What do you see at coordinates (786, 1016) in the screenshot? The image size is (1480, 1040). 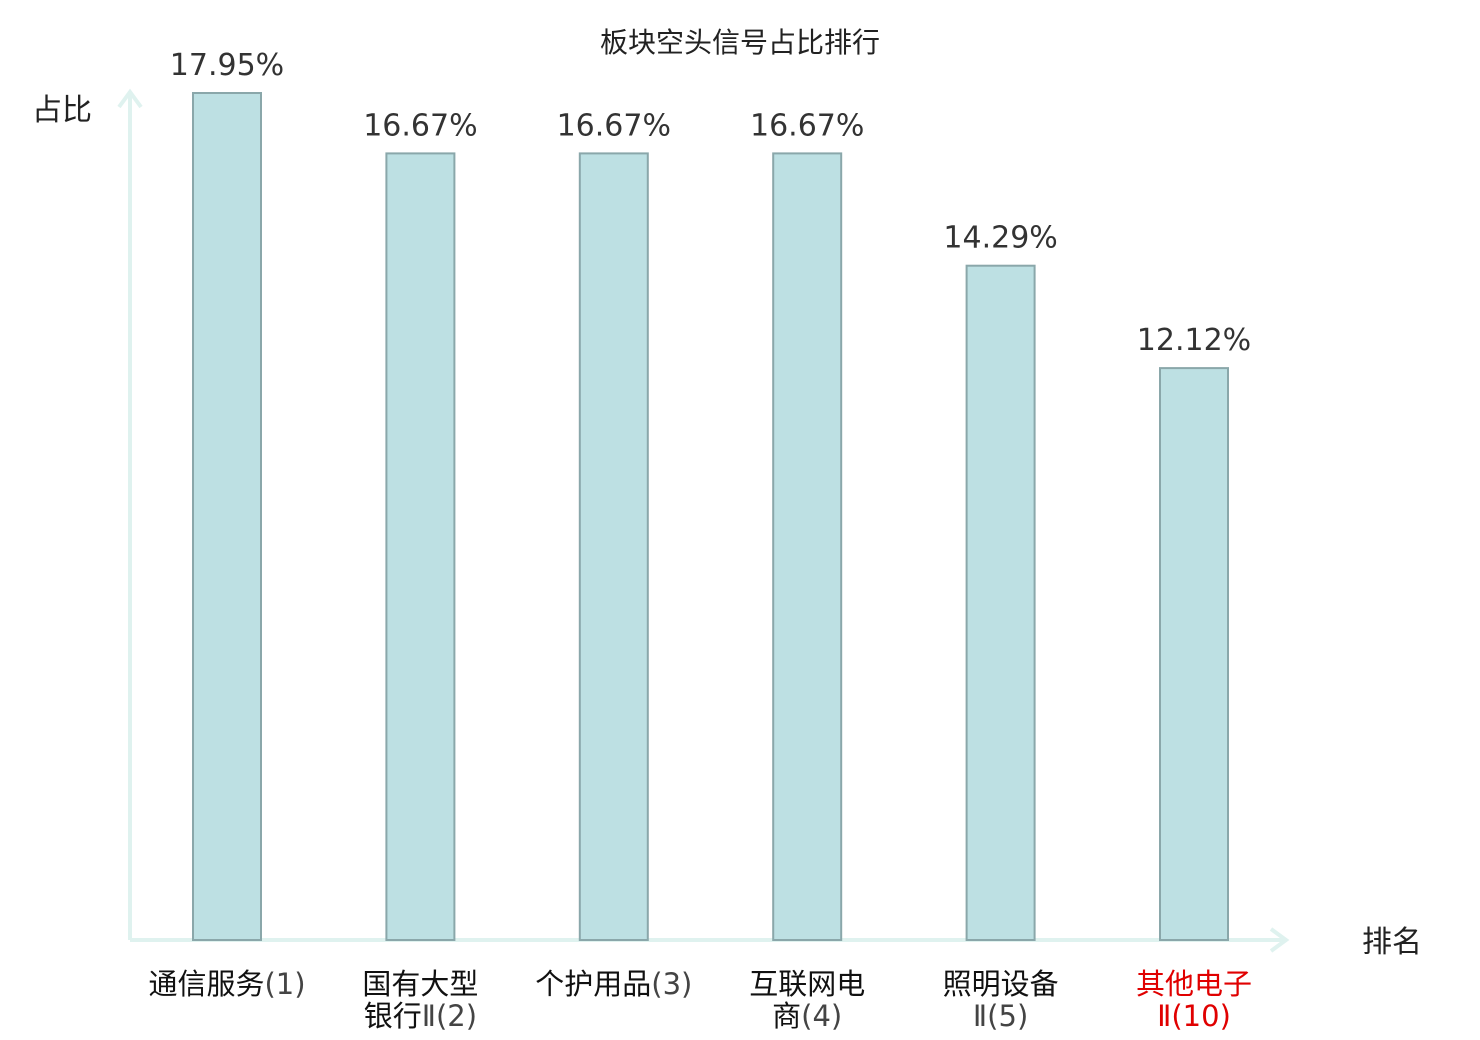 I see `category-name: 商` at bounding box center [786, 1016].